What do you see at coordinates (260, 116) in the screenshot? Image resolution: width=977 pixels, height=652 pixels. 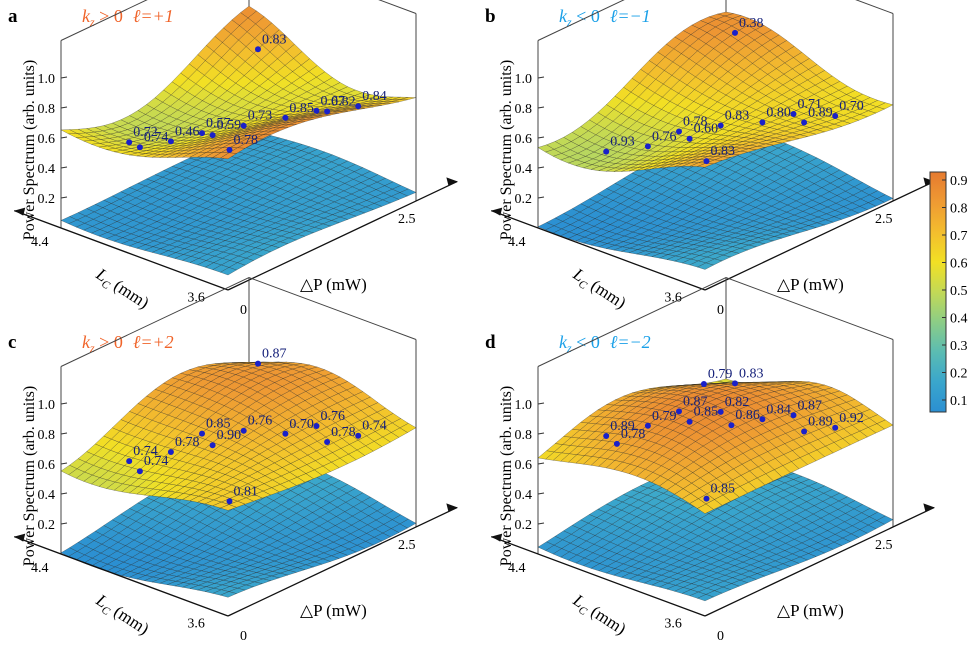 I see `data-label: 0.73` at bounding box center [260, 116].